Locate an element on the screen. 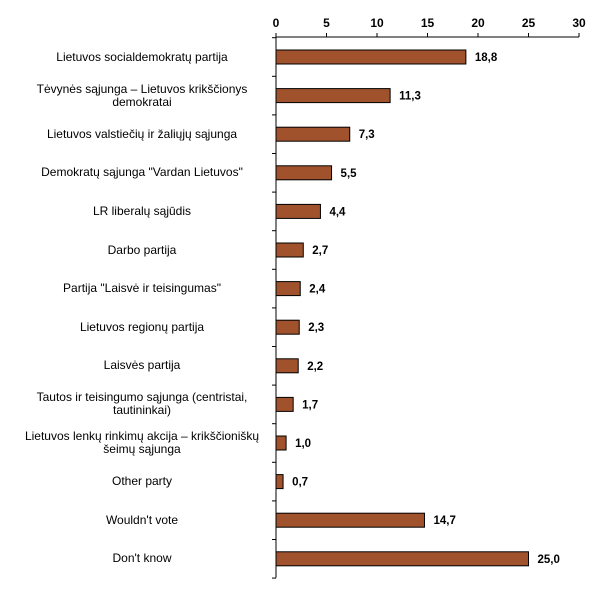 This screenshot has height=598, width=613. data-label: 2,4 is located at coordinates (317, 290).